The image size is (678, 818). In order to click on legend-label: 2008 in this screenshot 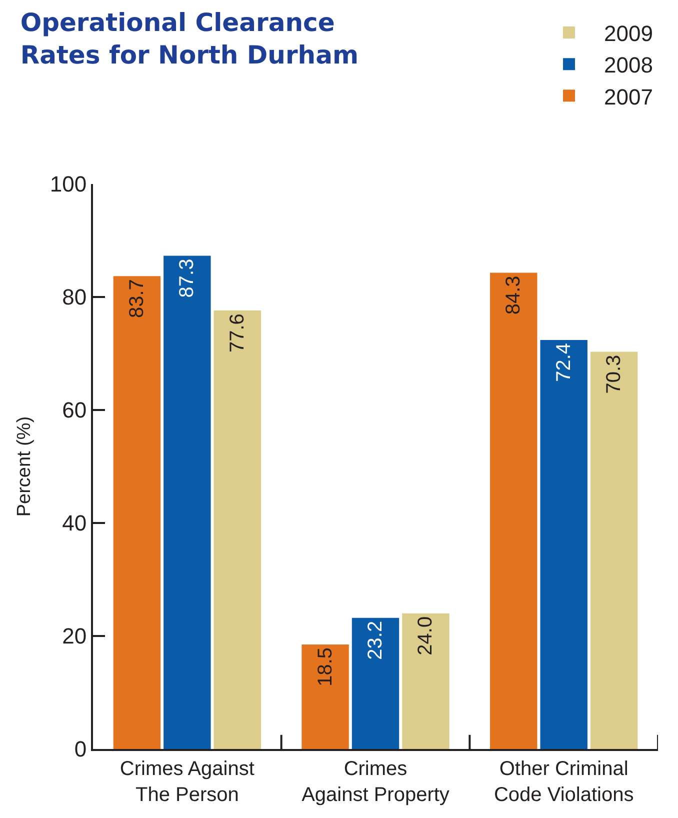, I will do `click(628, 65)`.